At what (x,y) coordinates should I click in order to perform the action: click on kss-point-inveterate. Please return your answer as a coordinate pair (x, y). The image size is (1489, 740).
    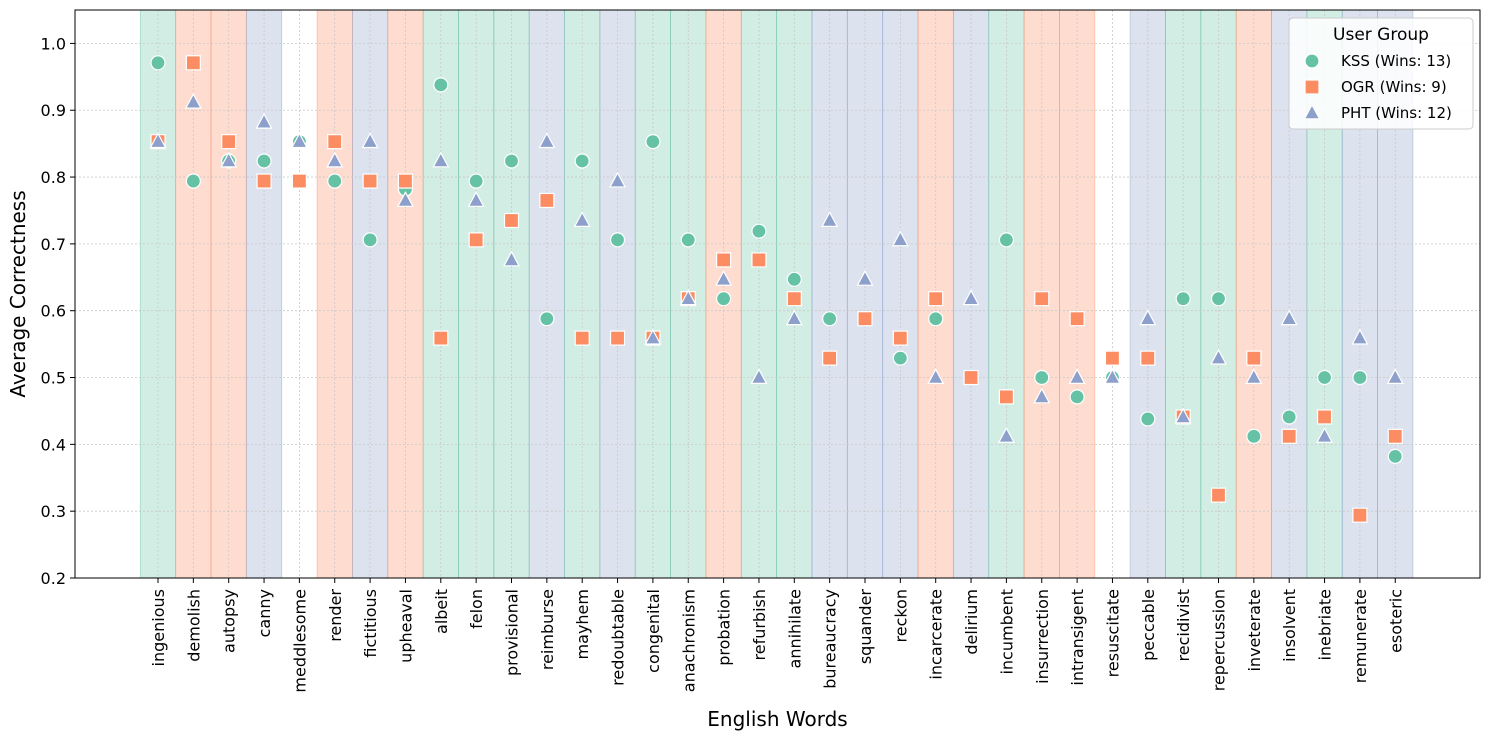
    Looking at the image, I should click on (1254, 436).